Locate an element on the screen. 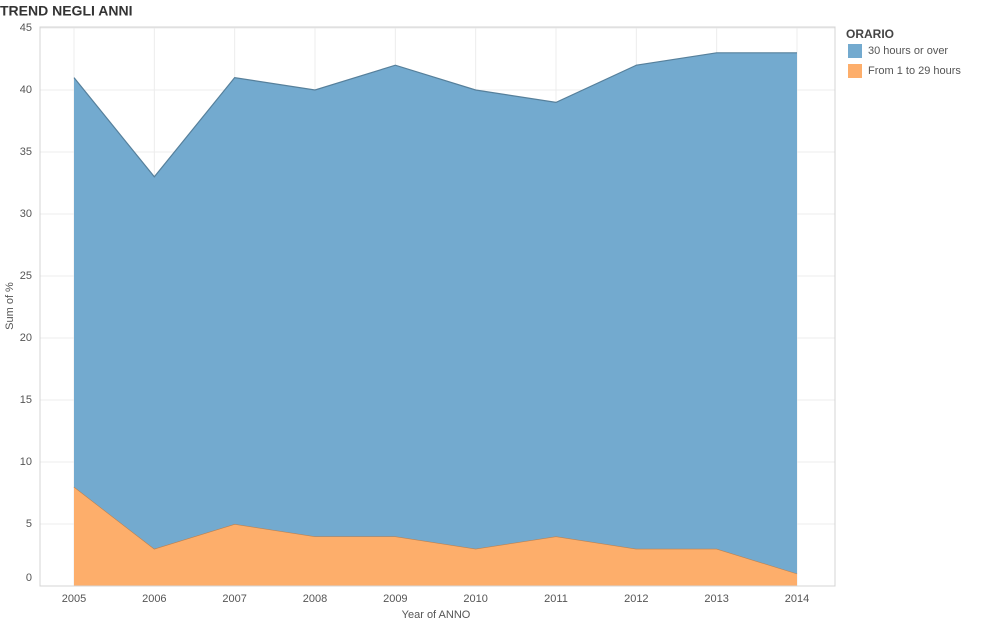 The image size is (986, 631). x-tick-label: 2009 is located at coordinates (395, 599).